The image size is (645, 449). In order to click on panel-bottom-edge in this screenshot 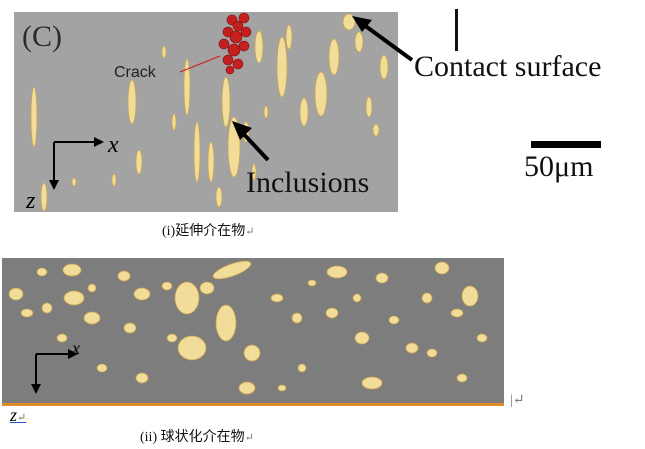, I will do `click(253, 404)`.